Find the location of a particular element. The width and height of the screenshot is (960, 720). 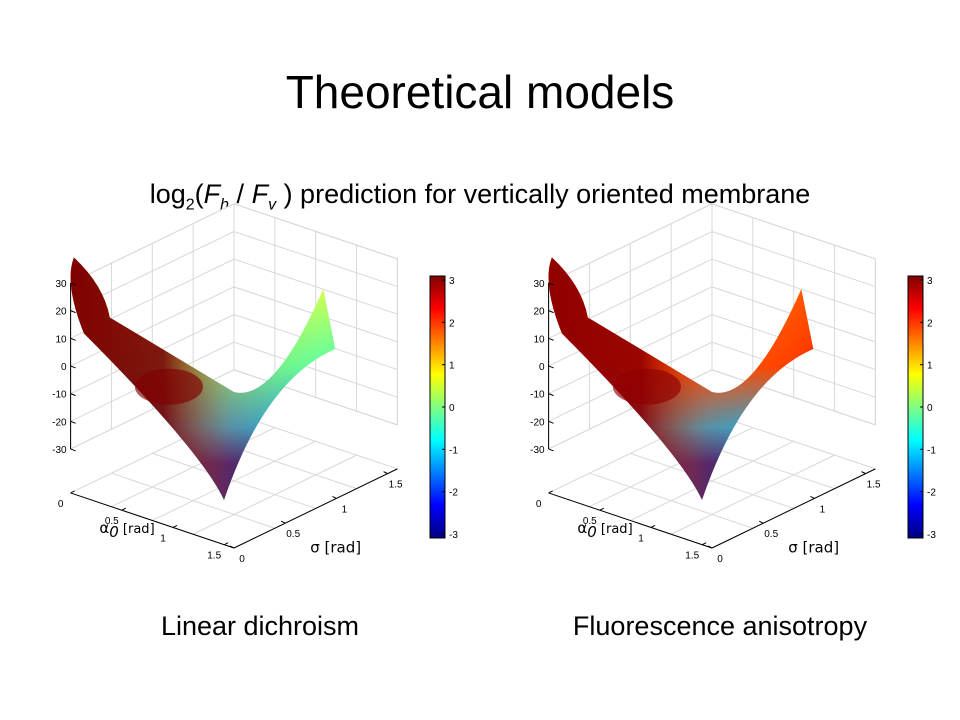

z-gridline is located at coordinates (712, 243).